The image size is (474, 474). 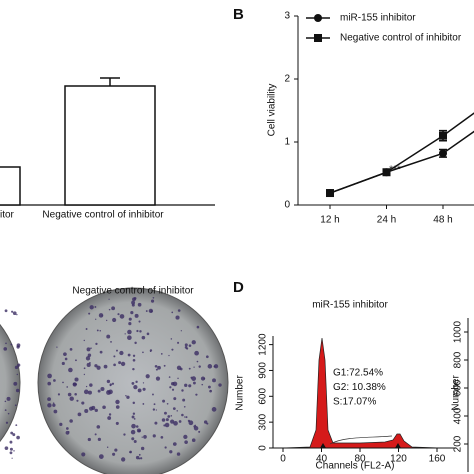 I want to click on x-tick-label: 48 h, so click(x=442, y=220).